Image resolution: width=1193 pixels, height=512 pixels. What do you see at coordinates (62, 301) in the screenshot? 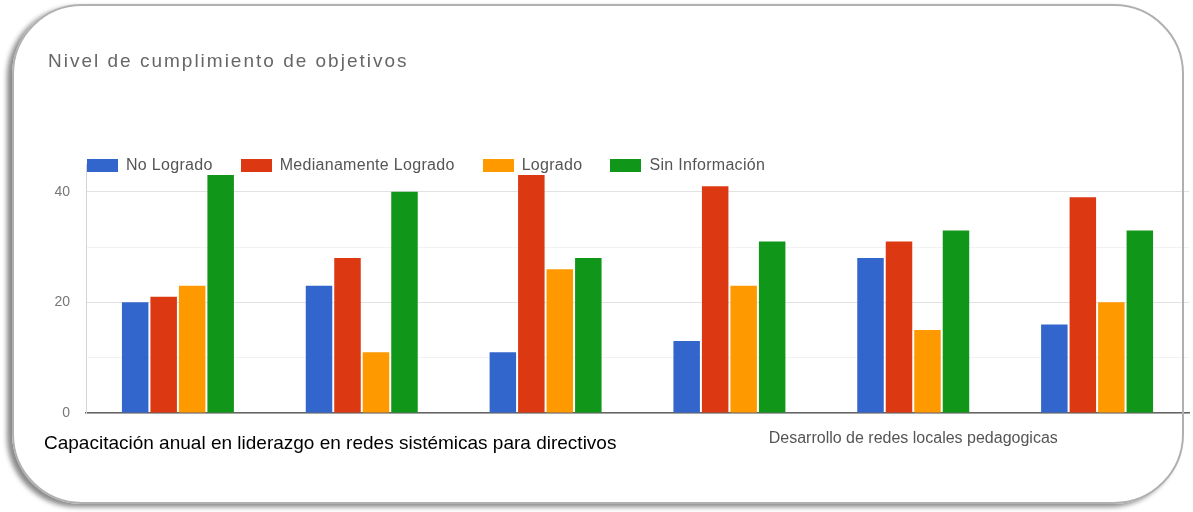
I see `y-tick-label: 20` at bounding box center [62, 301].